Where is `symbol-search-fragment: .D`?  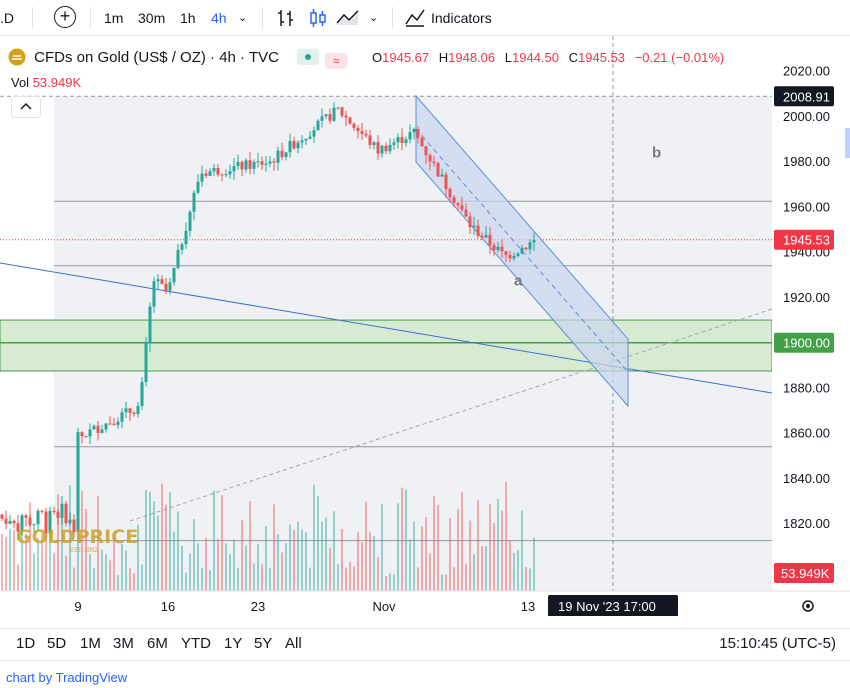 symbol-search-fragment: .D is located at coordinates (7, 18).